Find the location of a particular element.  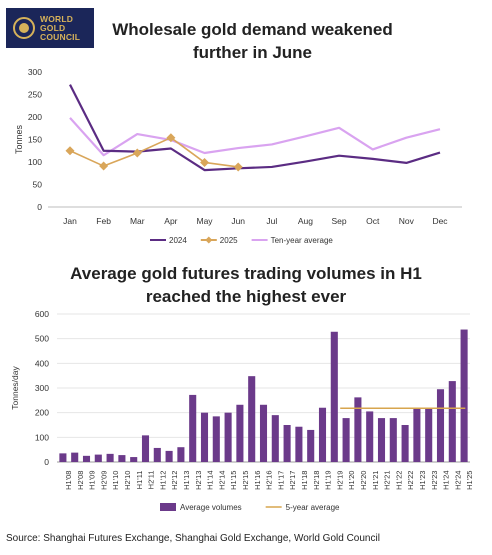

legend-label: Ten-year average is located at coordinates (302, 240).